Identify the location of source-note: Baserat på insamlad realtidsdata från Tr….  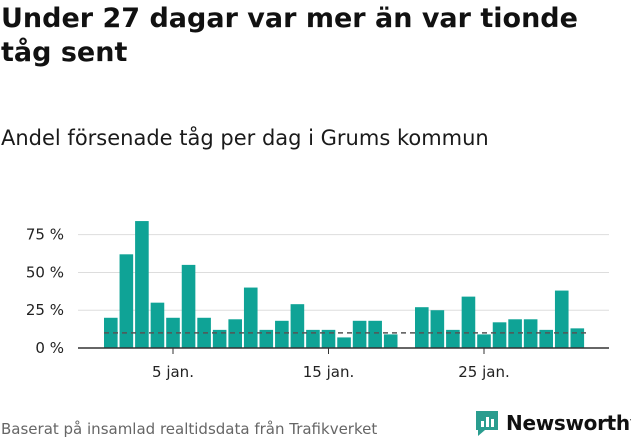
(189, 429).